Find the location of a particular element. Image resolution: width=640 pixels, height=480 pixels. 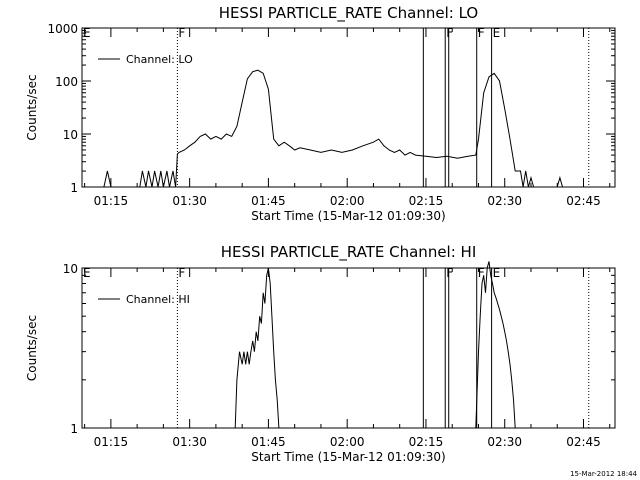

y-tick-label: 100 is located at coordinates (66, 82).